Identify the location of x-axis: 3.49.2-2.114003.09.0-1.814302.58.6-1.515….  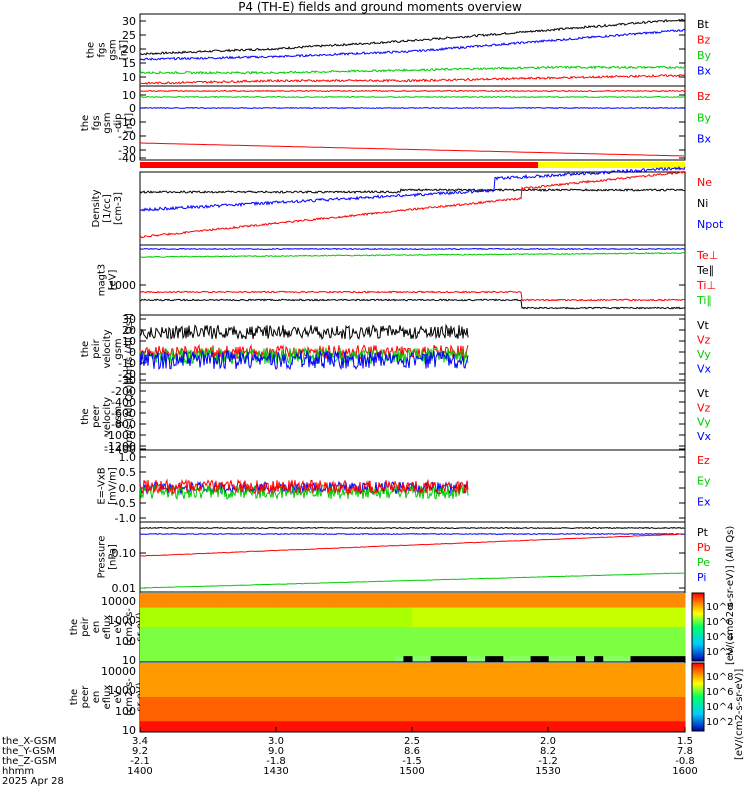
(350, 757).